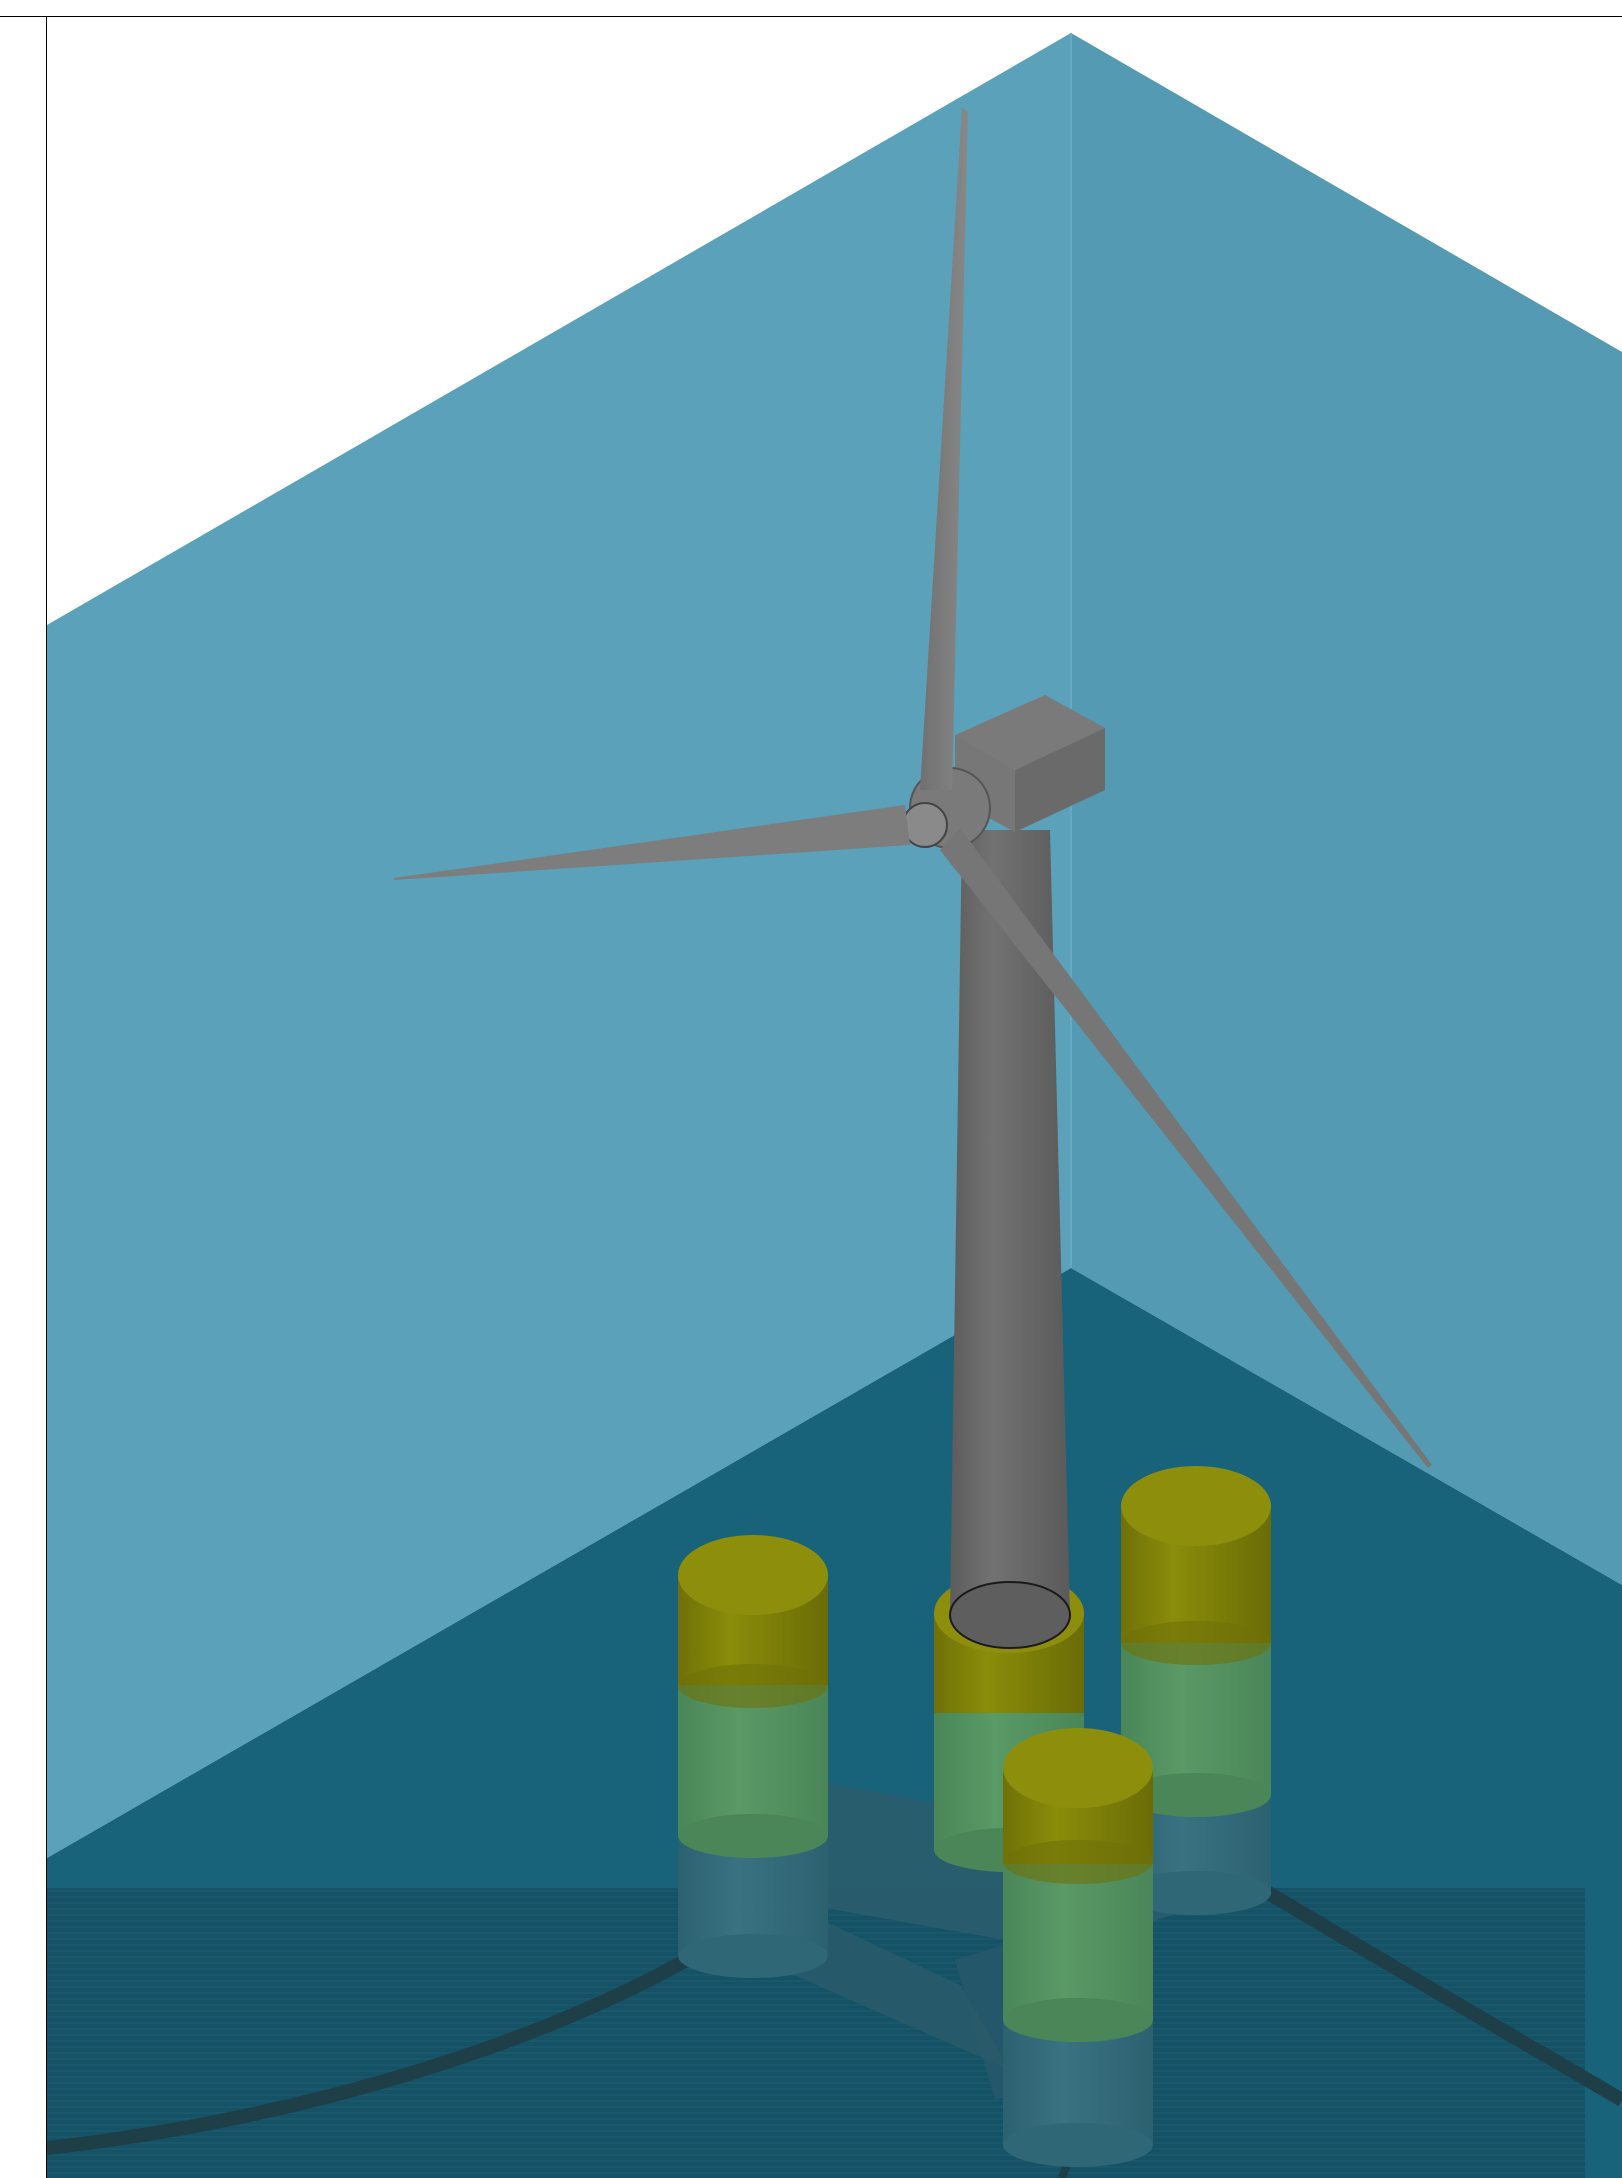 The image size is (1622, 2178). I want to click on frame-left-edge, so click(46, 1097).